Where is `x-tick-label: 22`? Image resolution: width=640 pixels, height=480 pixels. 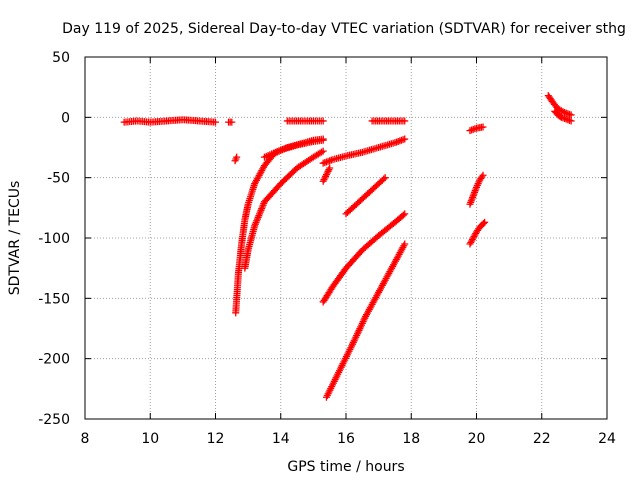 x-tick-label: 22 is located at coordinates (542, 439).